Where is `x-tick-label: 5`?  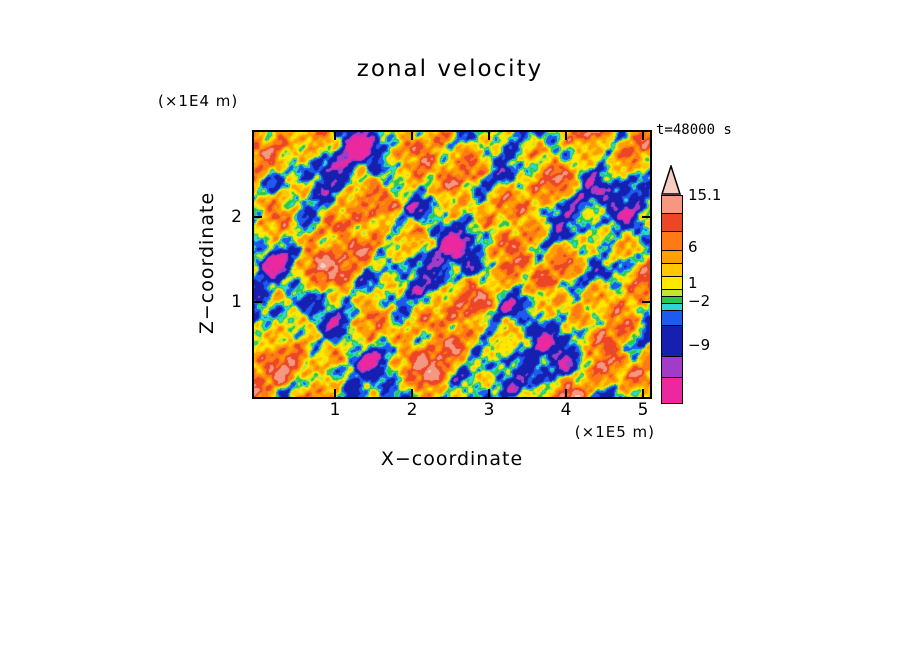 x-tick-label: 5 is located at coordinates (643, 410).